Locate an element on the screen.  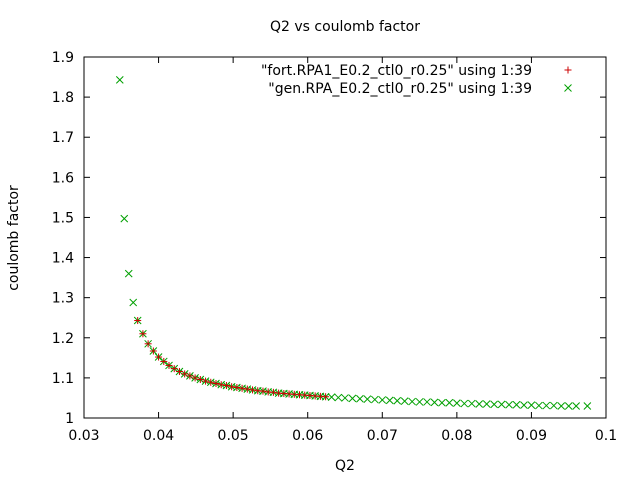
y-tick-label: 1.6 is located at coordinates (63, 178).